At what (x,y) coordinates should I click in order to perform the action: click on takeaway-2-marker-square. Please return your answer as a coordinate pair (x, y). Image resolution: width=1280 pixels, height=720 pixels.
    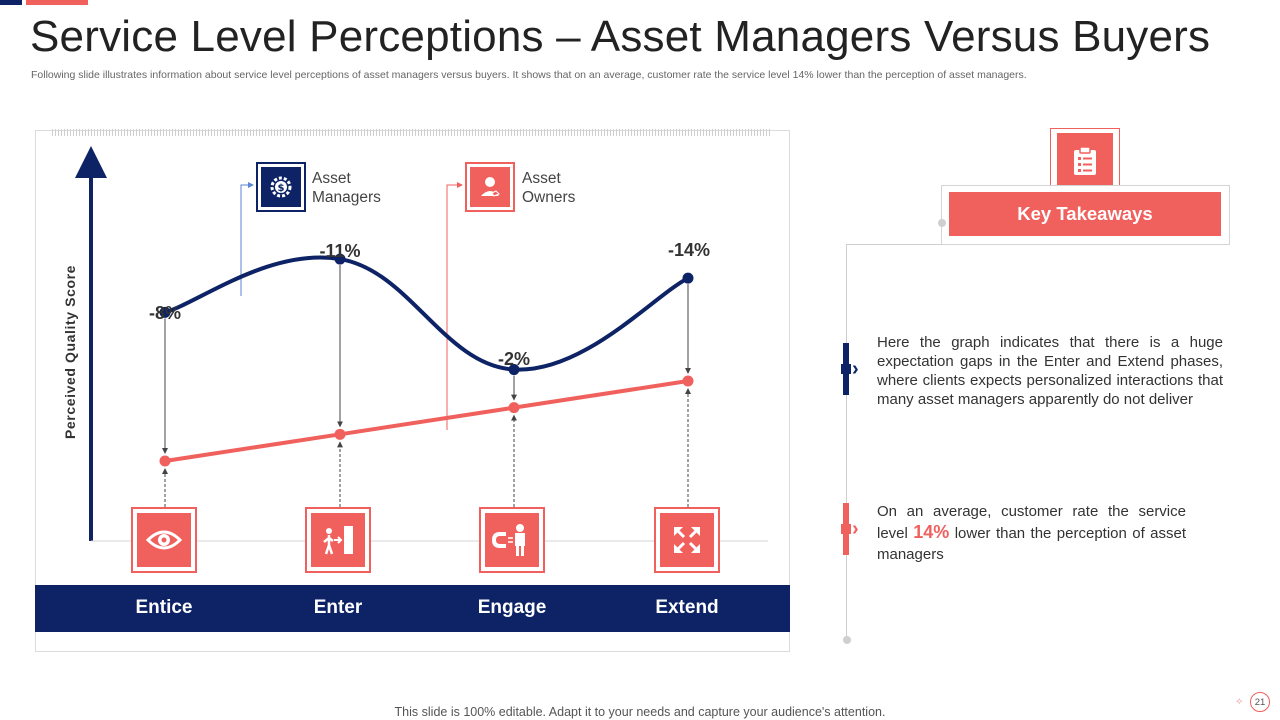
    Looking at the image, I should click on (846, 529).